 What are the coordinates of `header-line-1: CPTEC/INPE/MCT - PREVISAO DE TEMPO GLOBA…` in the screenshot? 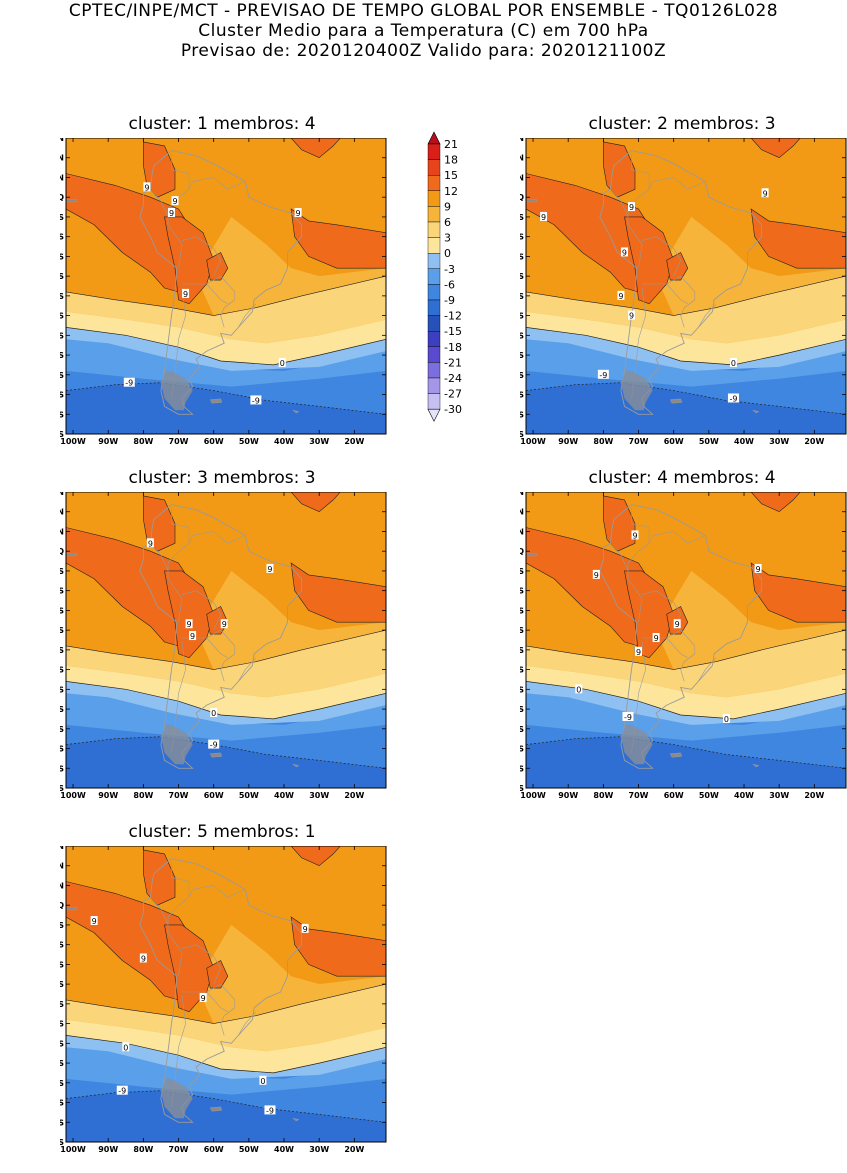 It's located at (423, 11).